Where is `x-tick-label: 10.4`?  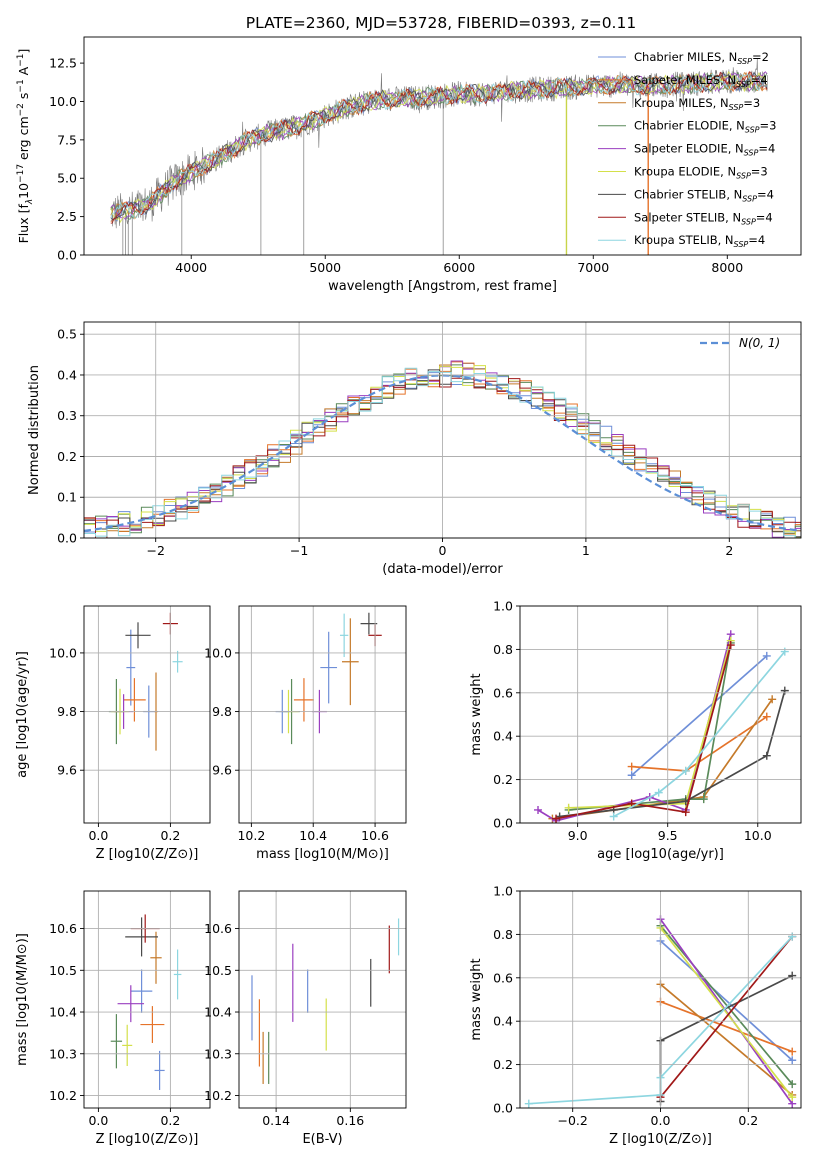
x-tick-label: 10.4 is located at coordinates (313, 835).